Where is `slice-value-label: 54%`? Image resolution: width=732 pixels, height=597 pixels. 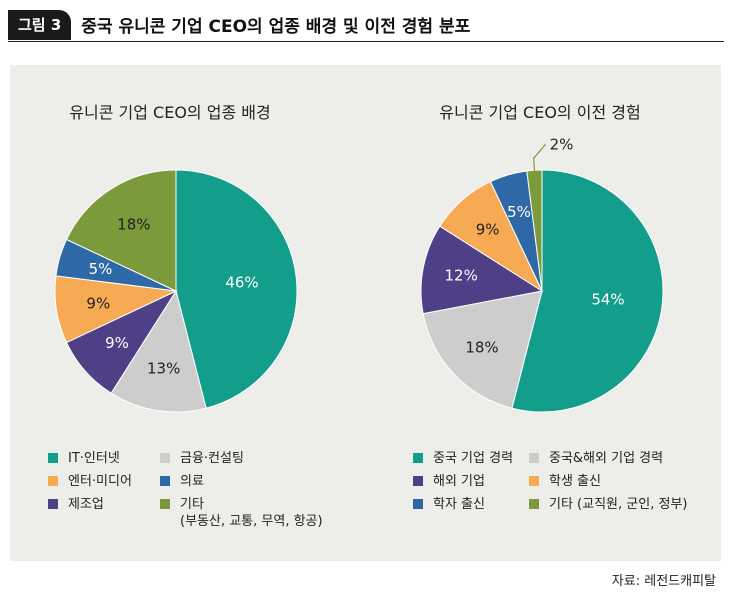
slice-value-label: 54% is located at coordinates (607, 299).